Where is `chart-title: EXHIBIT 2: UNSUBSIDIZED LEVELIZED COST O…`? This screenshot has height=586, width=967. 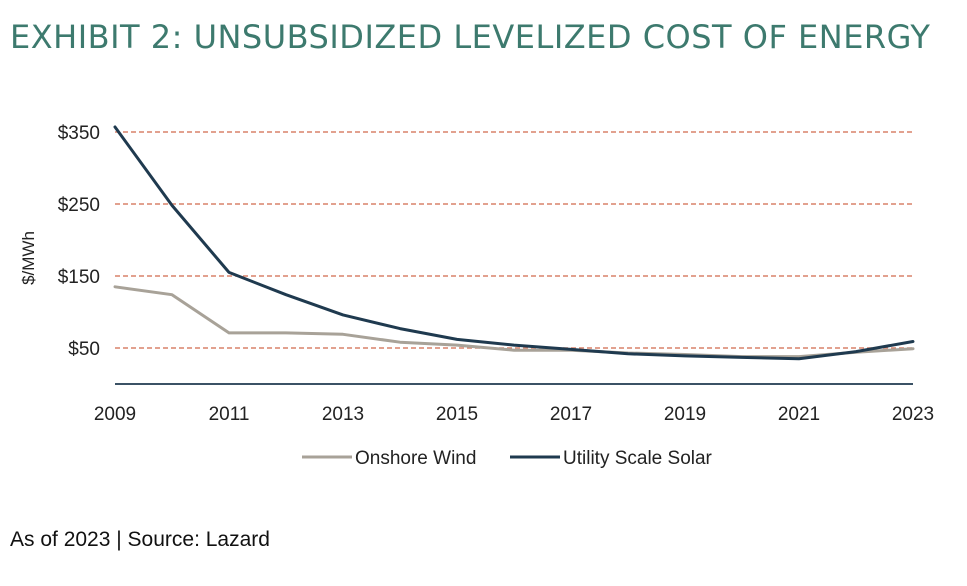
chart-title: EXHIBIT 2: UNSUBSIDIZED LEVELIZED COST O… is located at coordinates (470, 37).